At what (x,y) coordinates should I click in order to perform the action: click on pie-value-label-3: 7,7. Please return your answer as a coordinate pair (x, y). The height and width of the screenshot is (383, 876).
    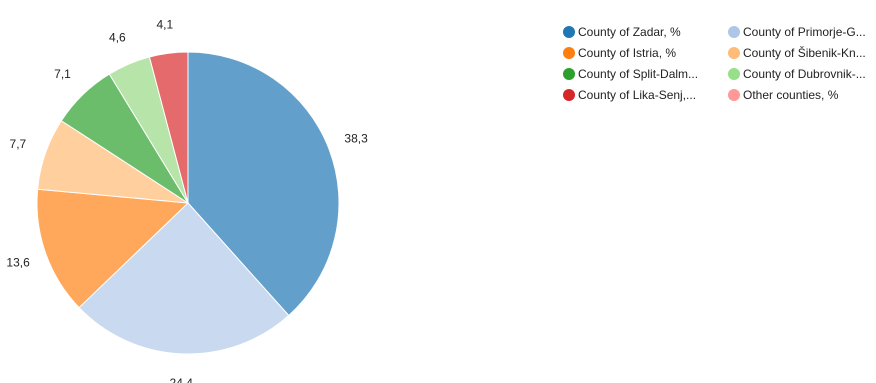
    Looking at the image, I should click on (18, 144).